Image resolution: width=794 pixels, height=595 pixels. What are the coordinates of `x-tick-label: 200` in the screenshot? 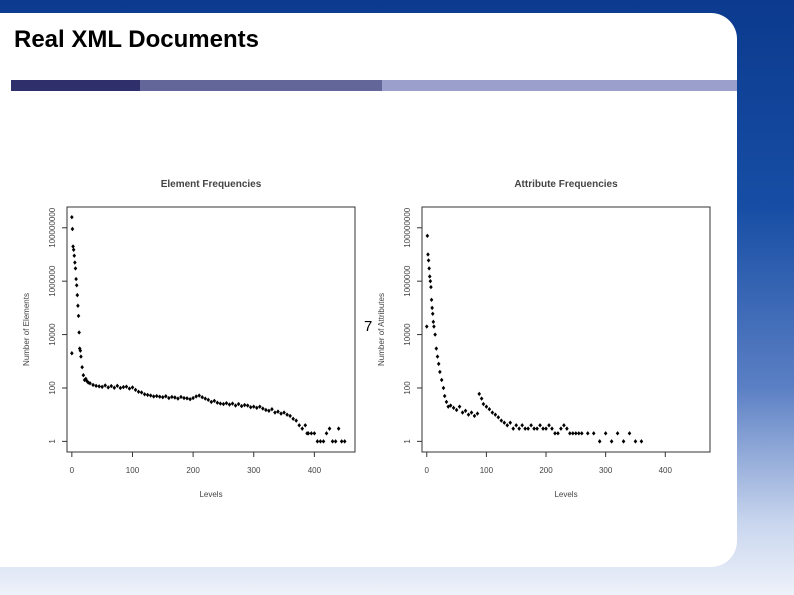 It's located at (193, 470).